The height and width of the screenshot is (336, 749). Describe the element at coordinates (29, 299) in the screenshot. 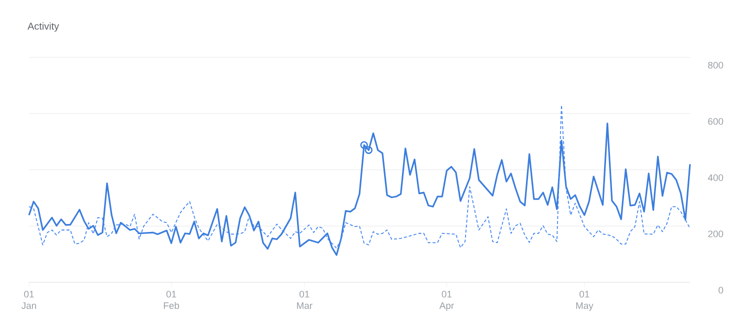

I see `x-tick-label: 01 Jan` at that location.